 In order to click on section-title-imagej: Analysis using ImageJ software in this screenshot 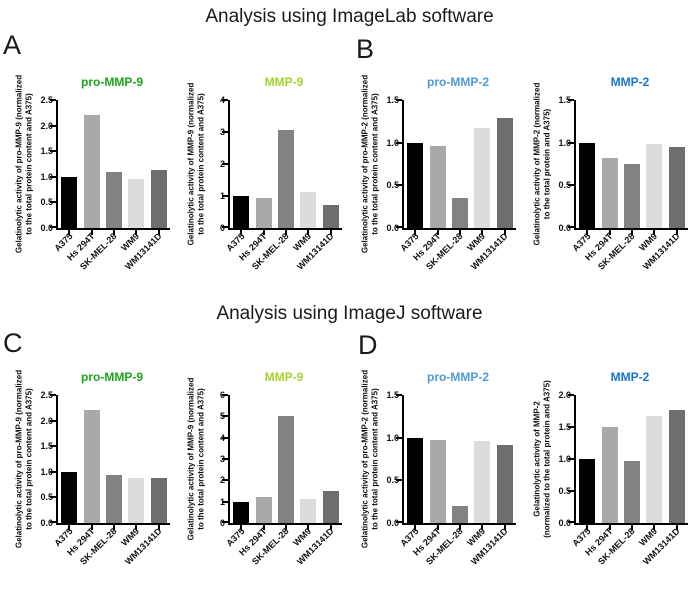, I will do `click(349, 313)`.